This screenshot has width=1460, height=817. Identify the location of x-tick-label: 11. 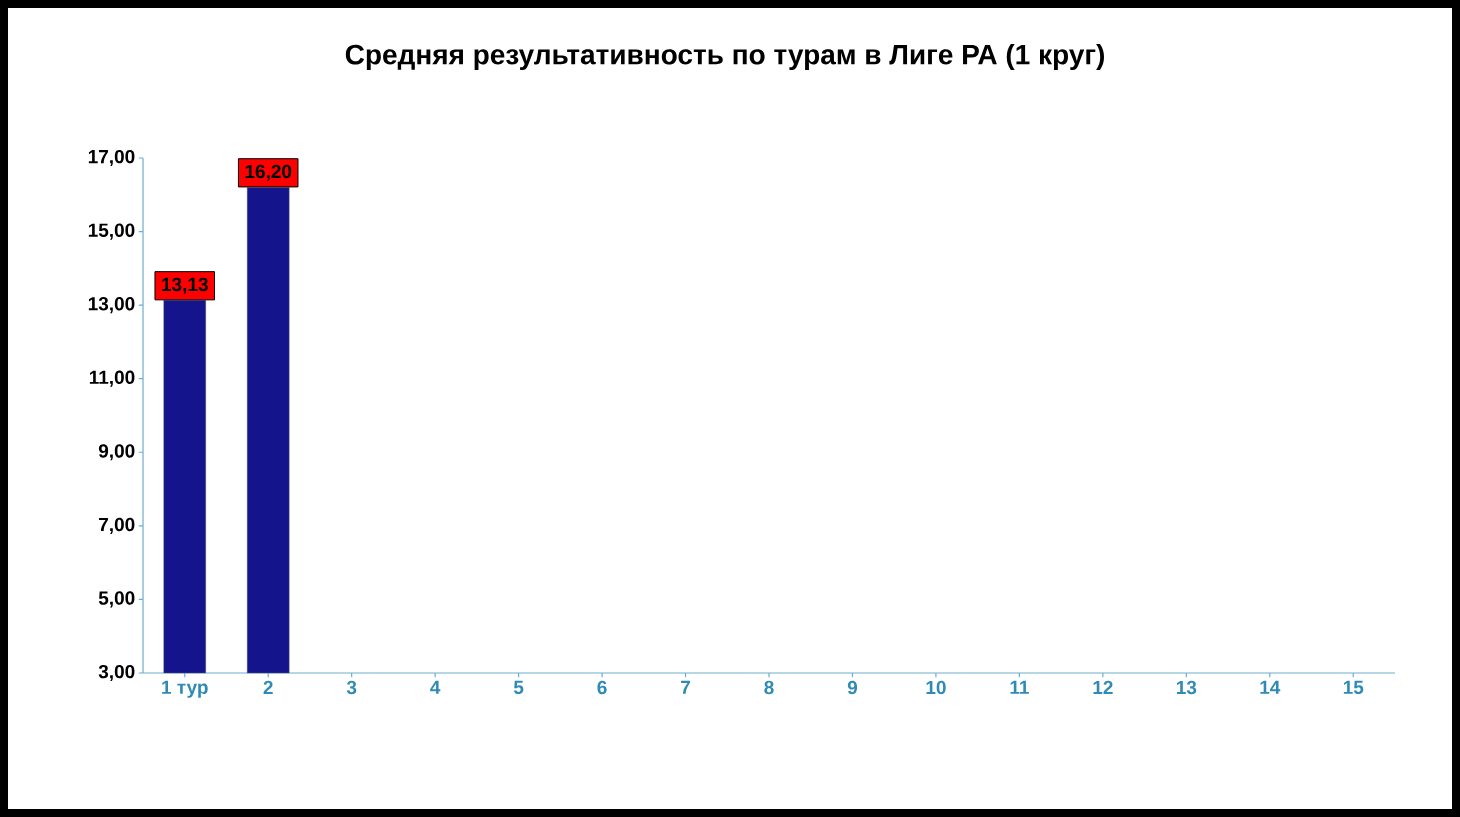
(1019, 687).